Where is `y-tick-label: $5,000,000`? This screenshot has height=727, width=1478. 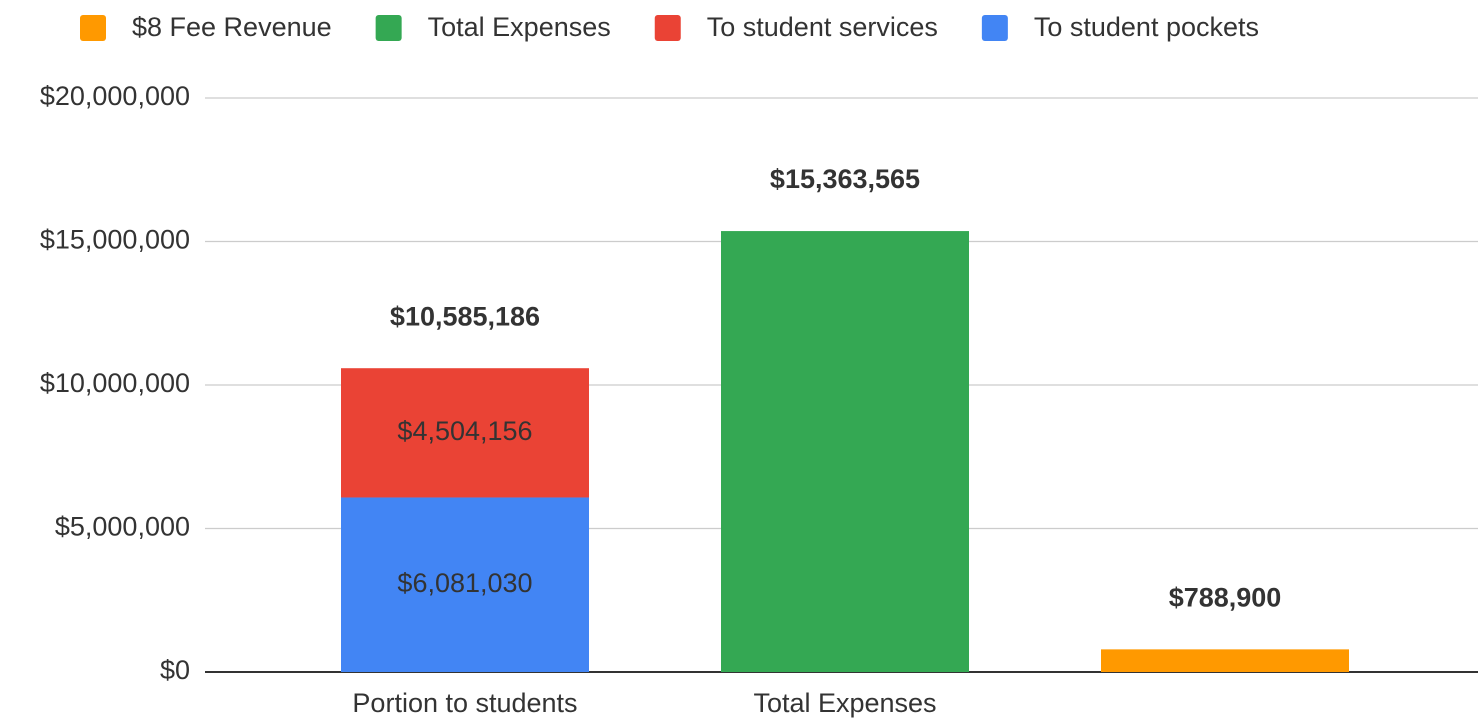 y-tick-label: $5,000,000 is located at coordinates (122, 527).